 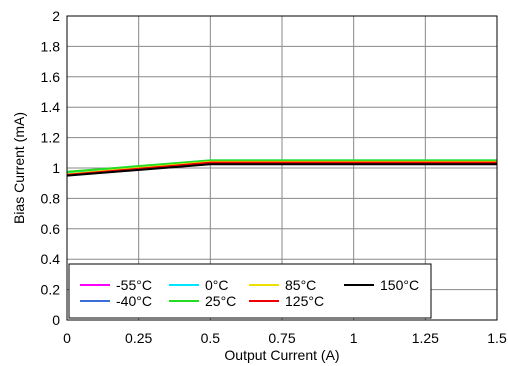 I want to click on y-tick-label: 0.8, so click(x=51, y=198).